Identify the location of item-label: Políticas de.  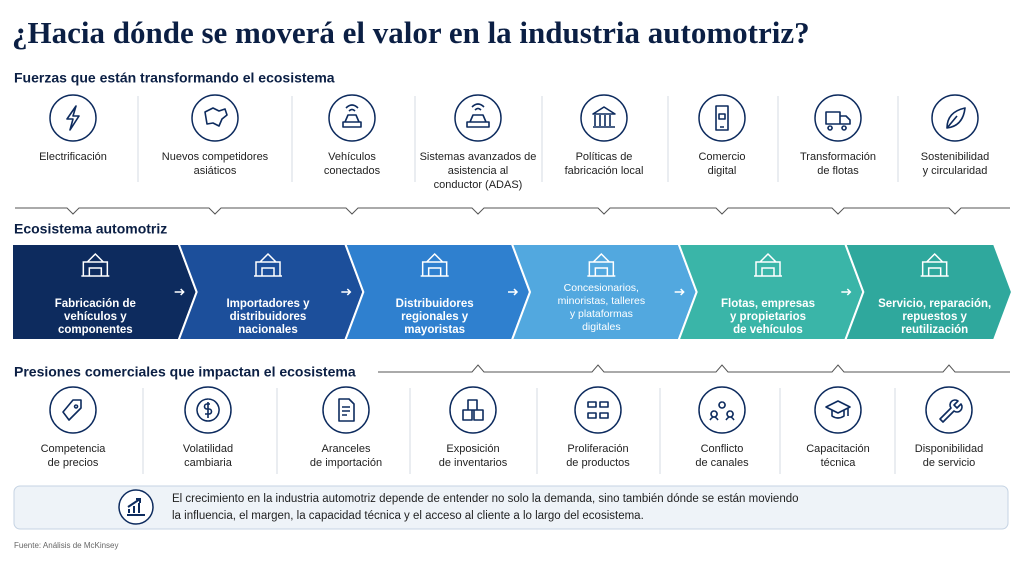
(604, 157).